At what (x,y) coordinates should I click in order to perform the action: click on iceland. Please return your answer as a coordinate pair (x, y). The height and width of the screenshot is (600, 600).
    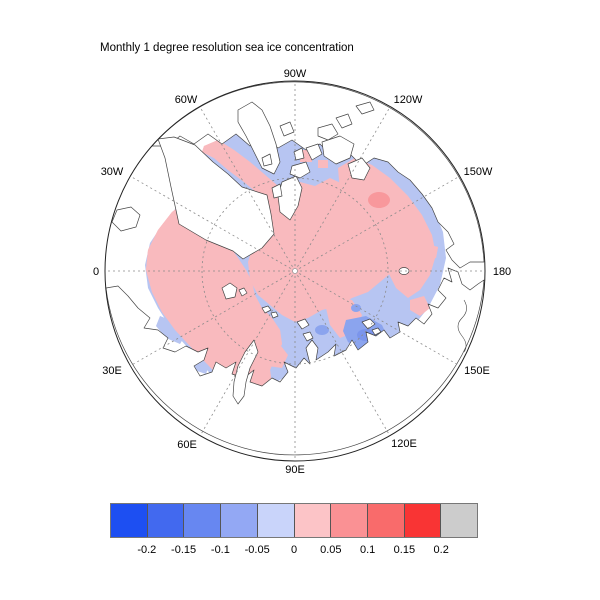
    Looking at the image, I should click on (126, 219).